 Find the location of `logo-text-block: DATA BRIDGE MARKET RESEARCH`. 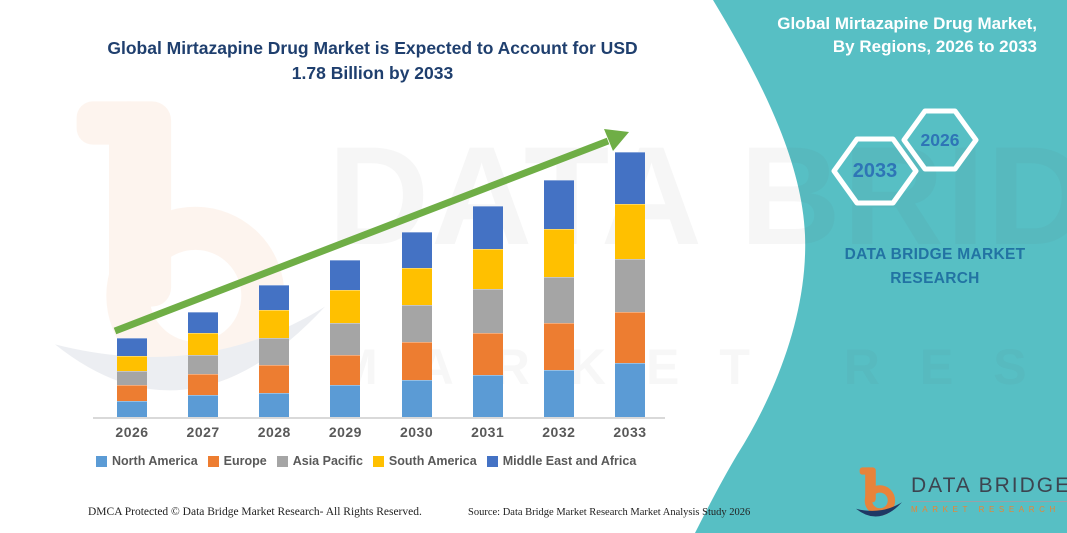

logo-text-block: DATA BRIDGE MARKET RESEARCH is located at coordinates (989, 494).